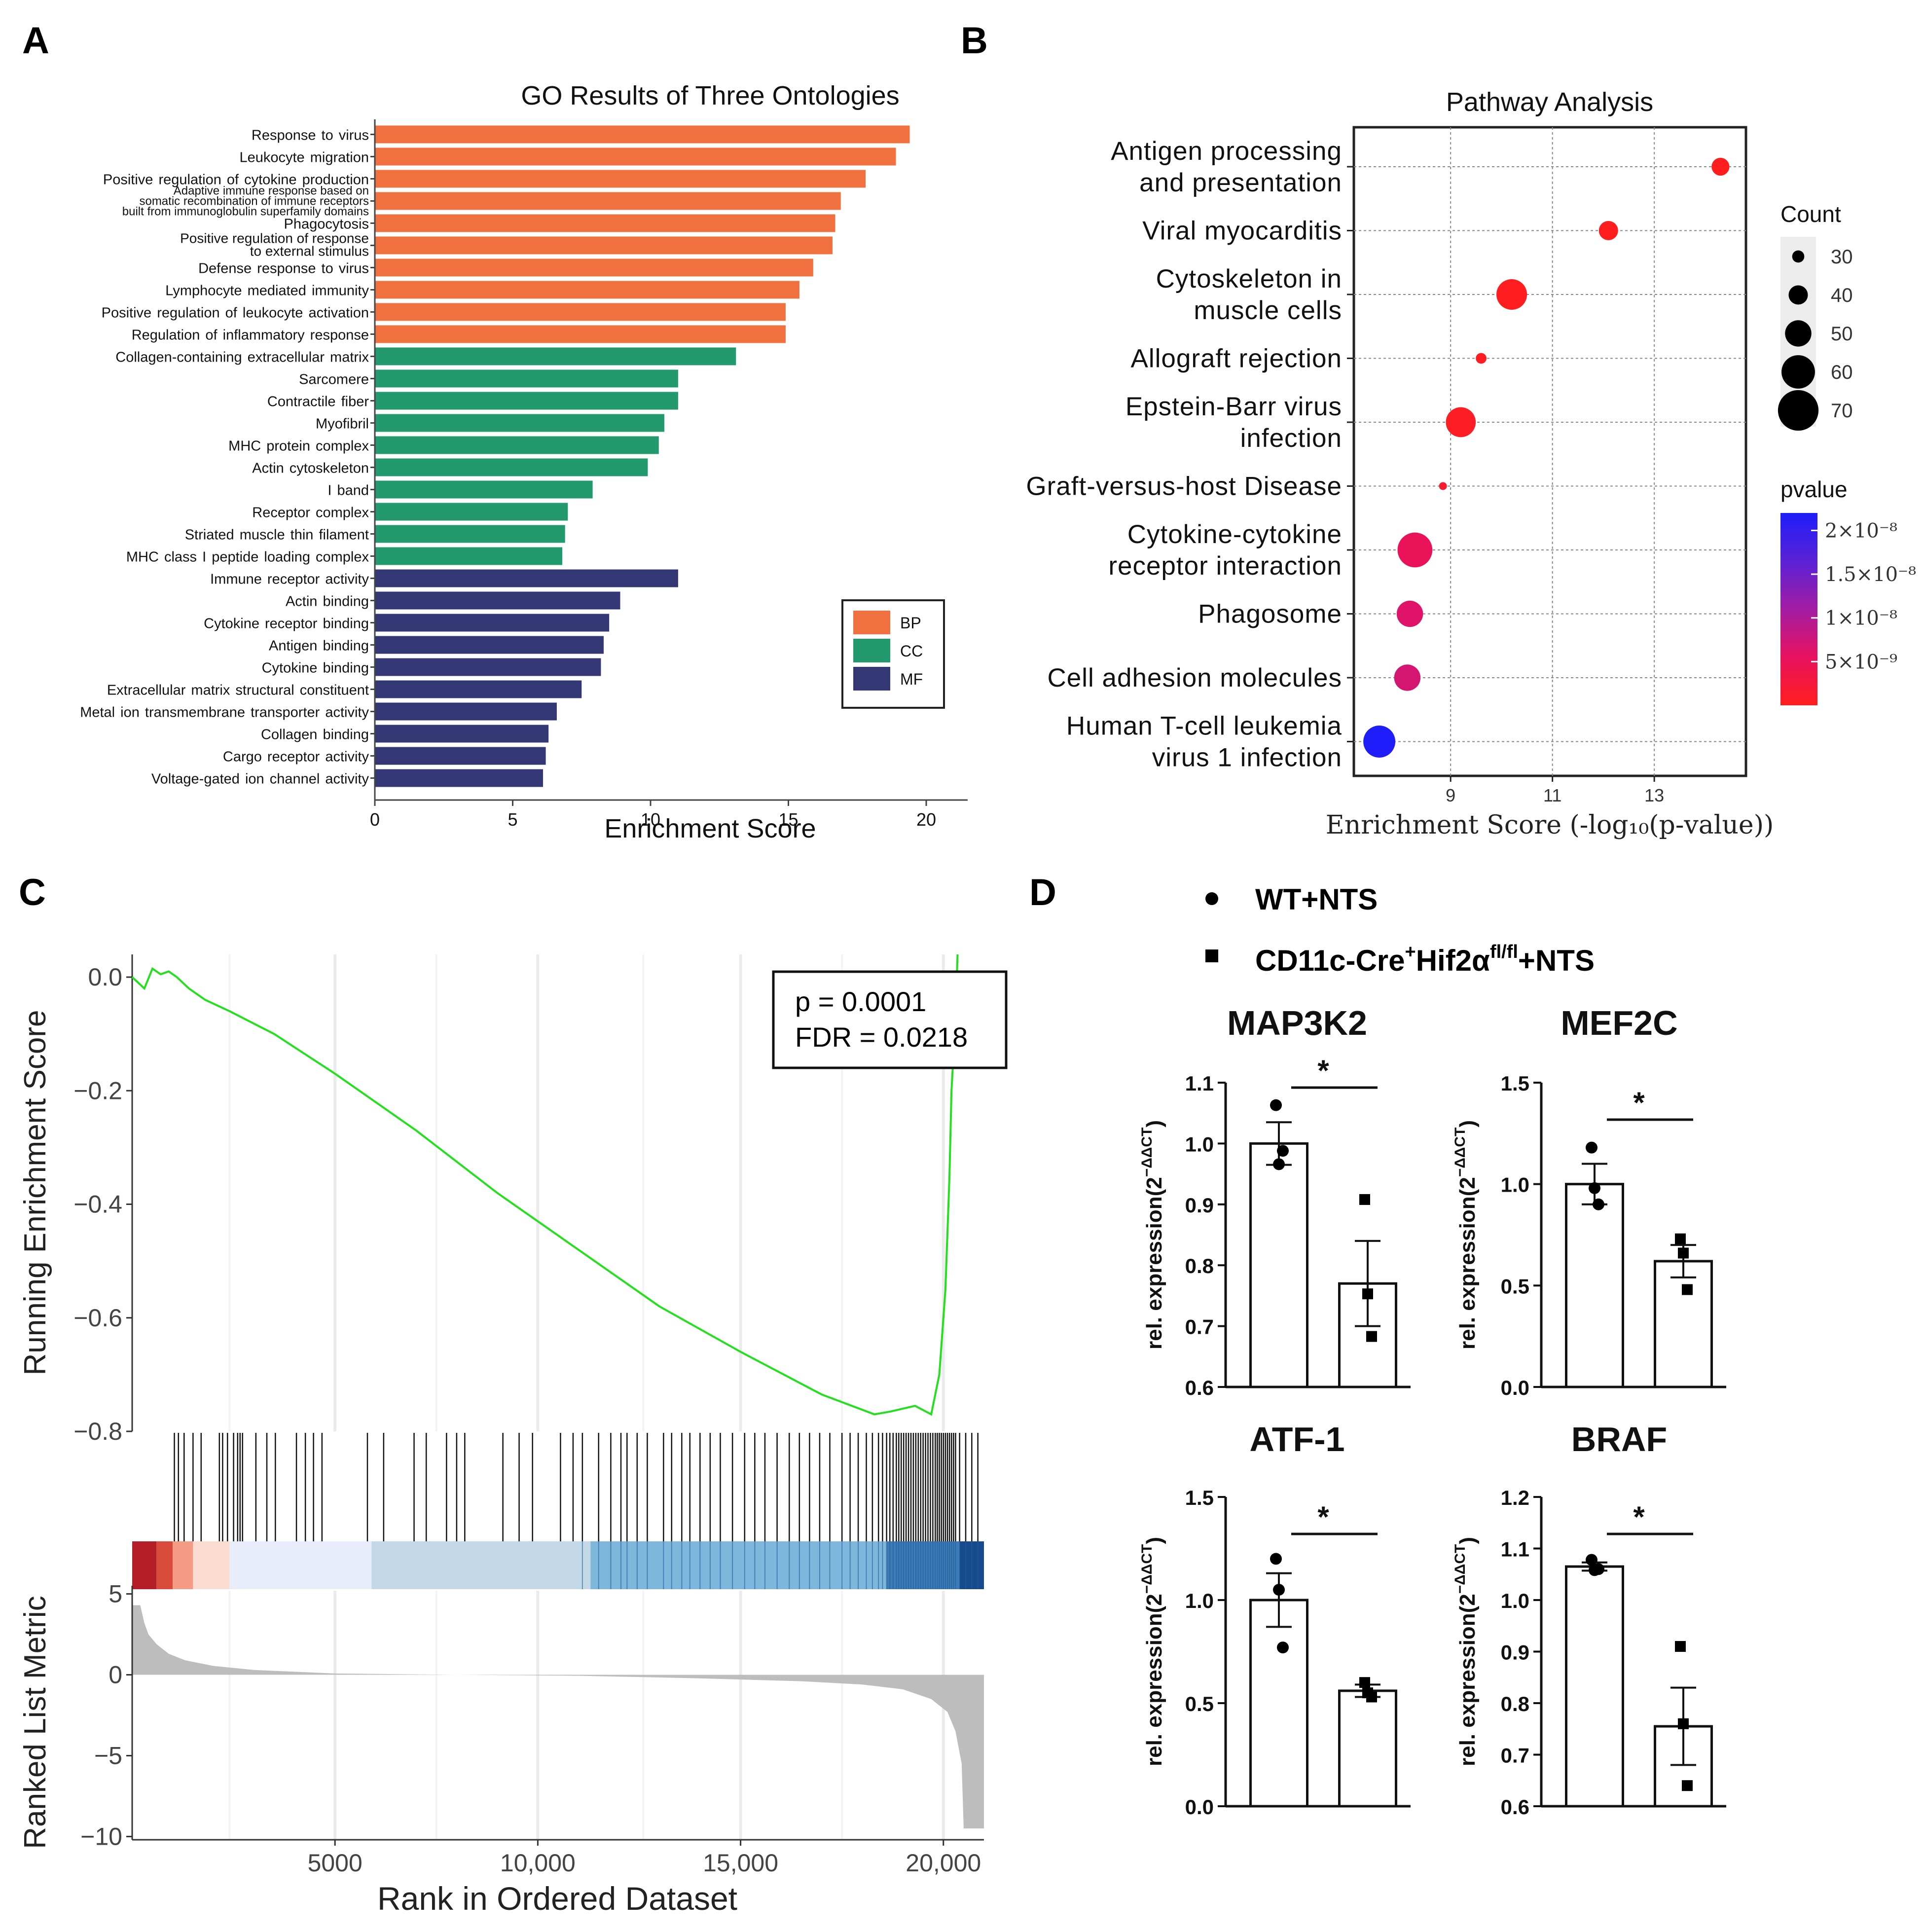  What do you see at coordinates (912, 651) in the screenshot?
I see `legend-label: CC` at bounding box center [912, 651].